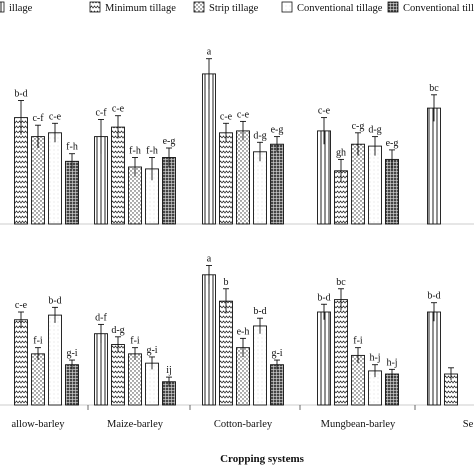 The image size is (474, 474). Describe the element at coordinates (169, 370) in the screenshot. I see `significance-label: ij` at that location.